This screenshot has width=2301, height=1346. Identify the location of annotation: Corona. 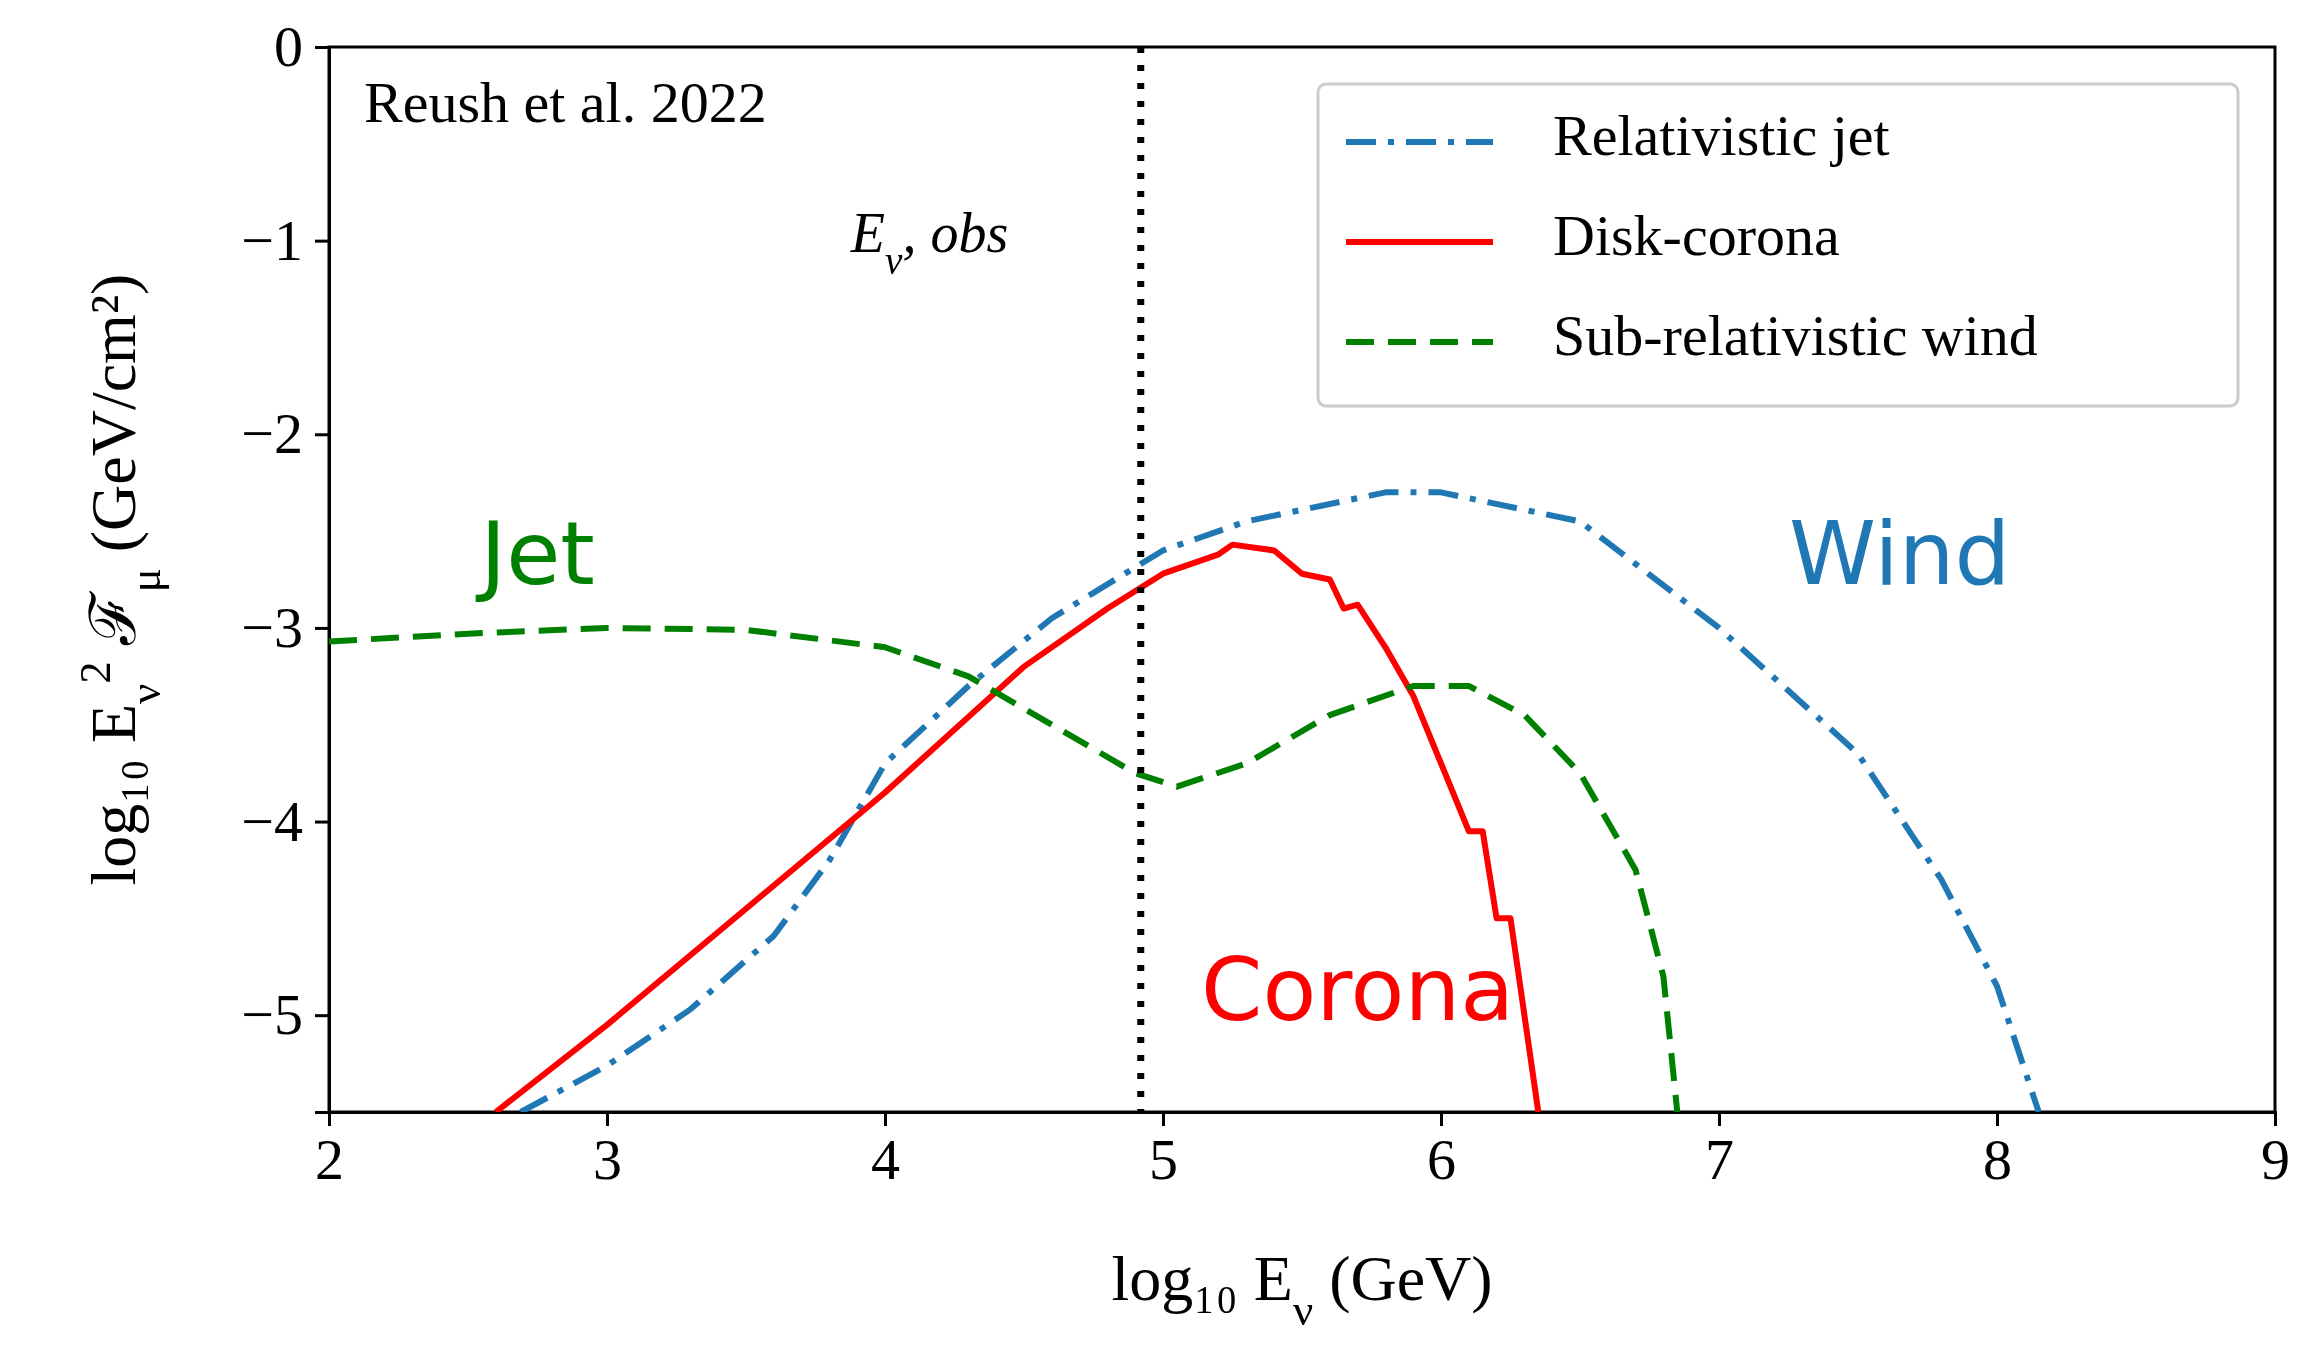
(1358, 989).